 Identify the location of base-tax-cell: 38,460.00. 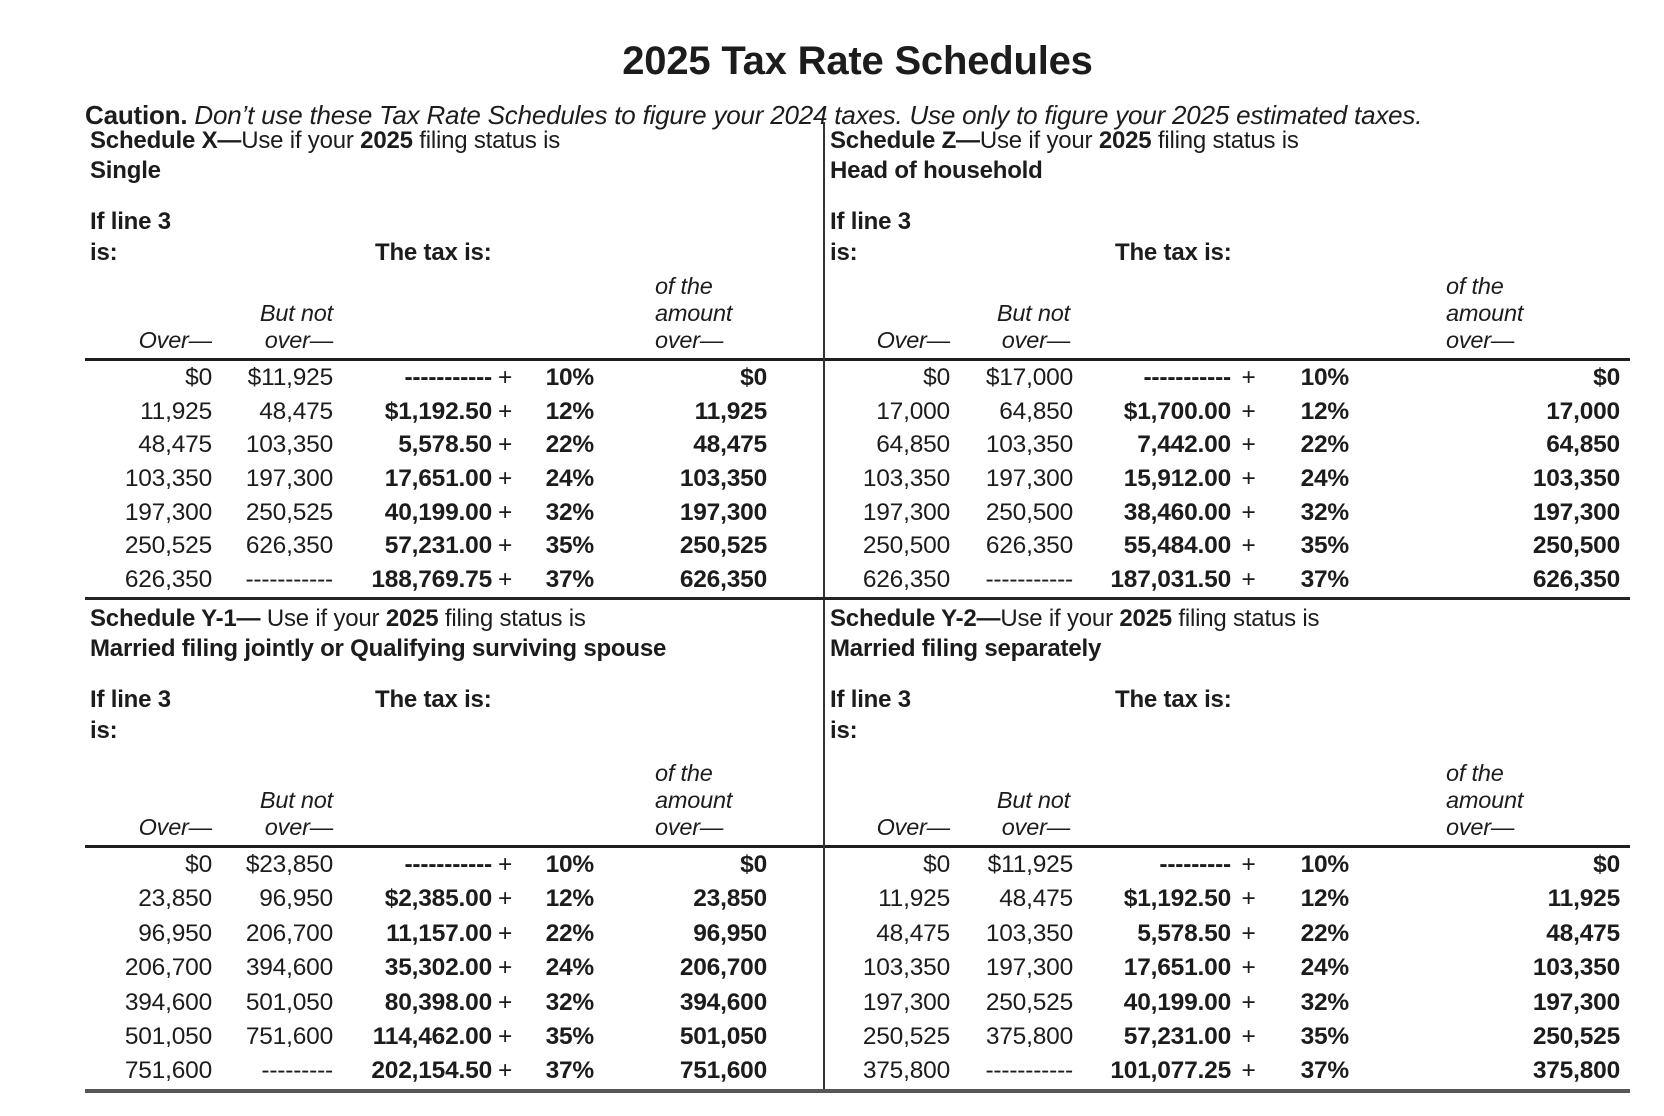
(1177, 512).